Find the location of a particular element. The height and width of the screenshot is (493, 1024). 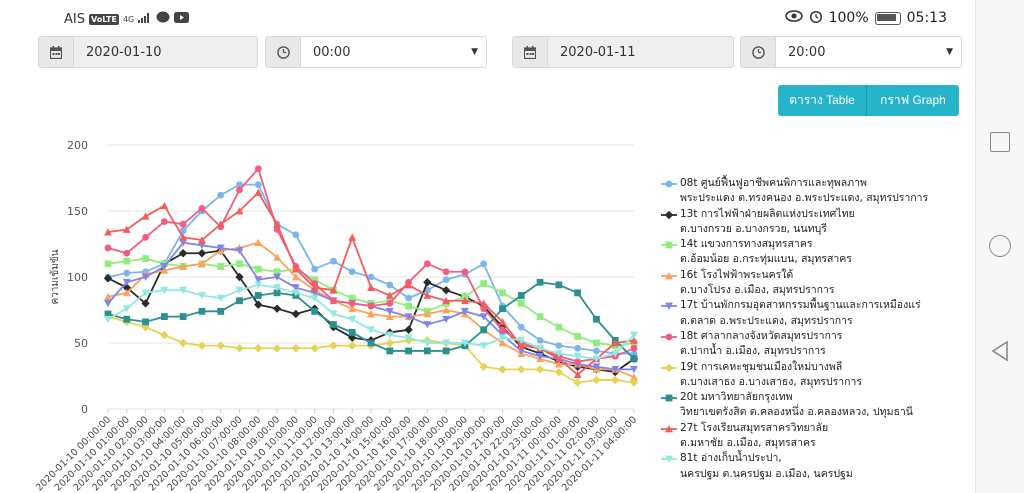

table-view-button: ตาราง Table is located at coordinates (822, 100).